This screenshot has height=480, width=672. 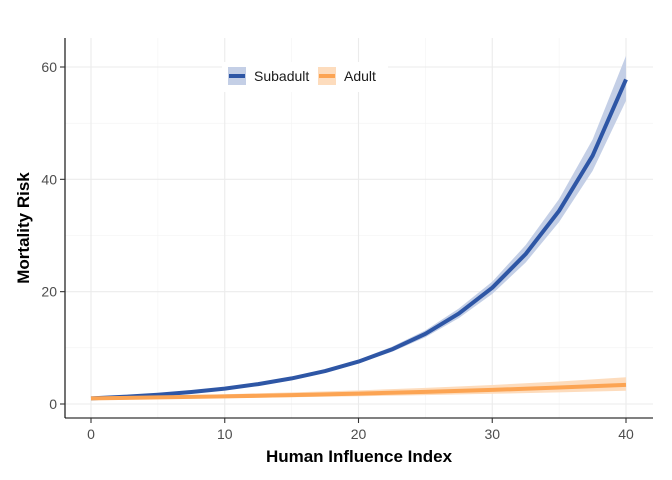 I want to click on x-axis-title: Human Influence Index, so click(x=359, y=456).